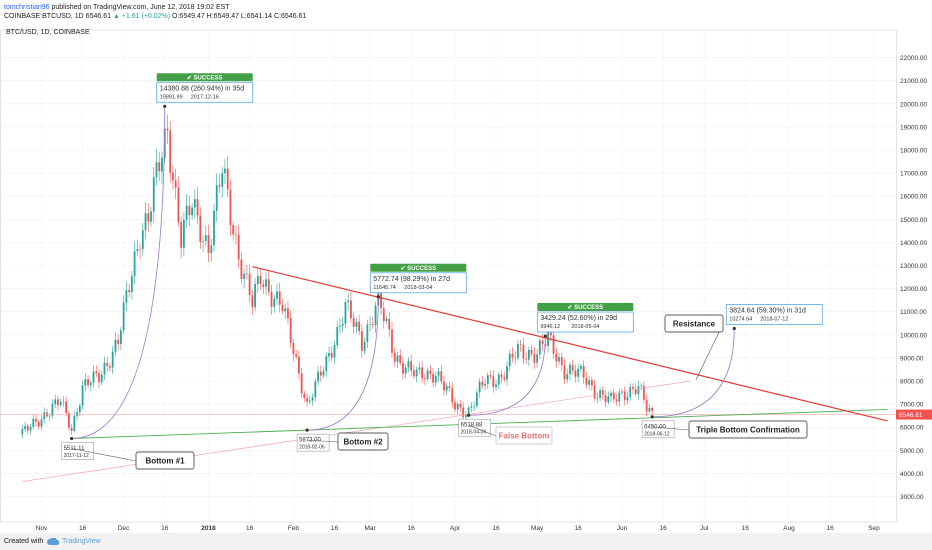  Describe the element at coordinates (774, 314) in the screenshot. I see `target-box` at that location.